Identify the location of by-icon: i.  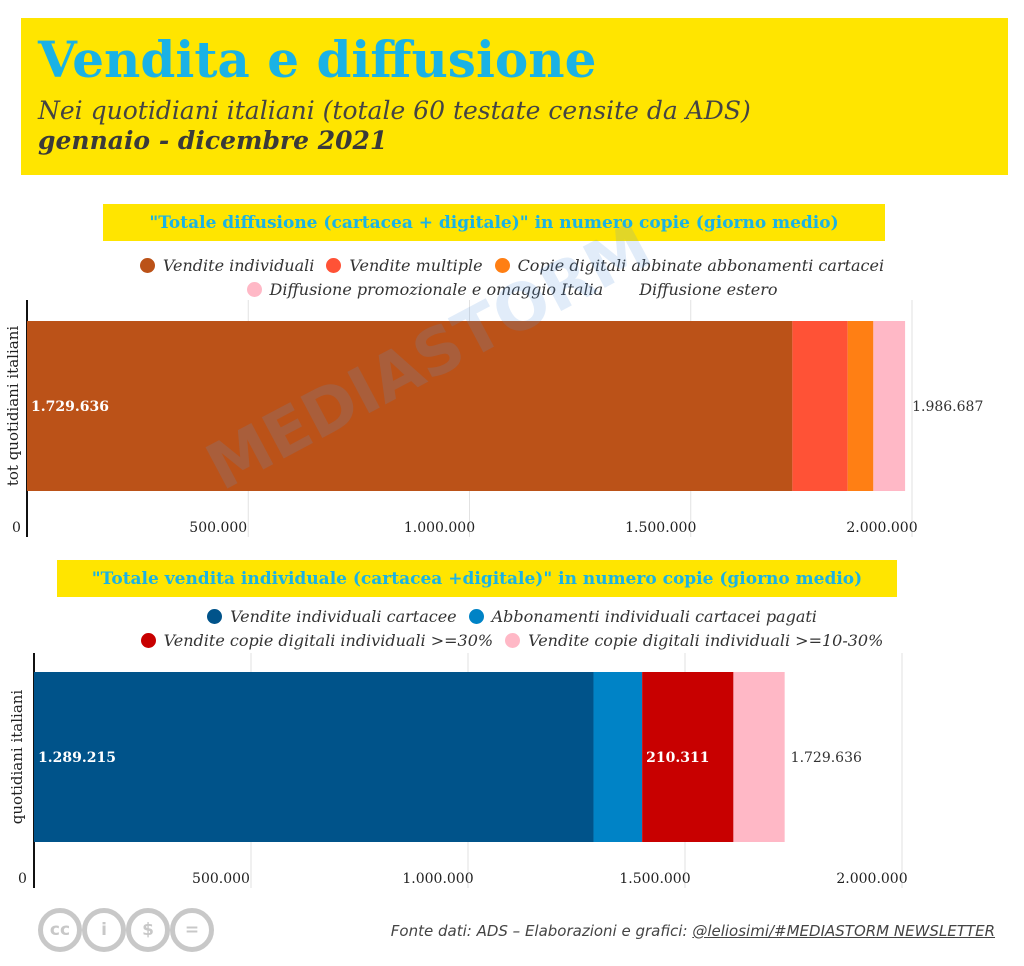
(104, 930).